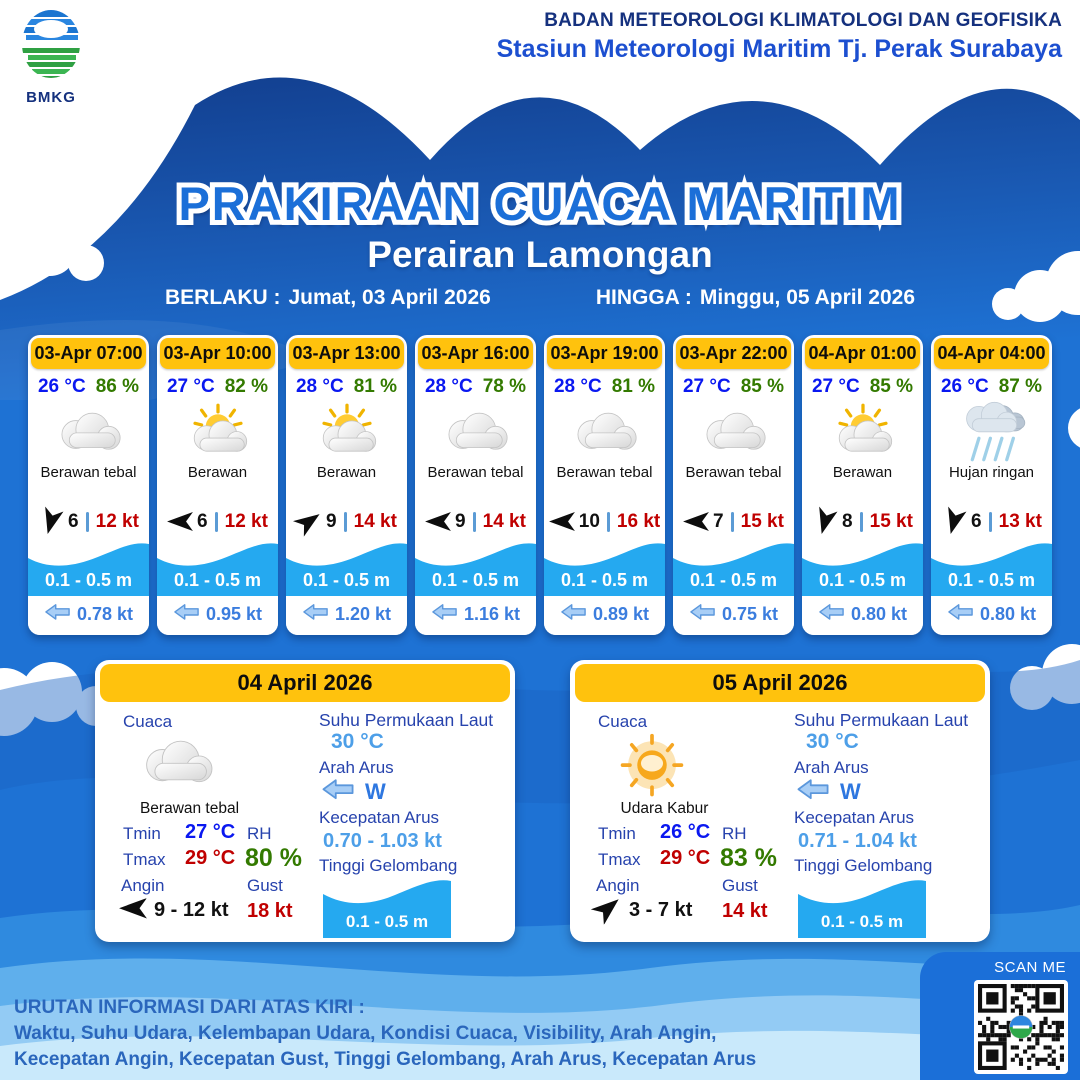 The width and height of the screenshot is (1080, 1080). What do you see at coordinates (685, 832) in the screenshot?
I see `tmin-value: 26 °C` at bounding box center [685, 832].